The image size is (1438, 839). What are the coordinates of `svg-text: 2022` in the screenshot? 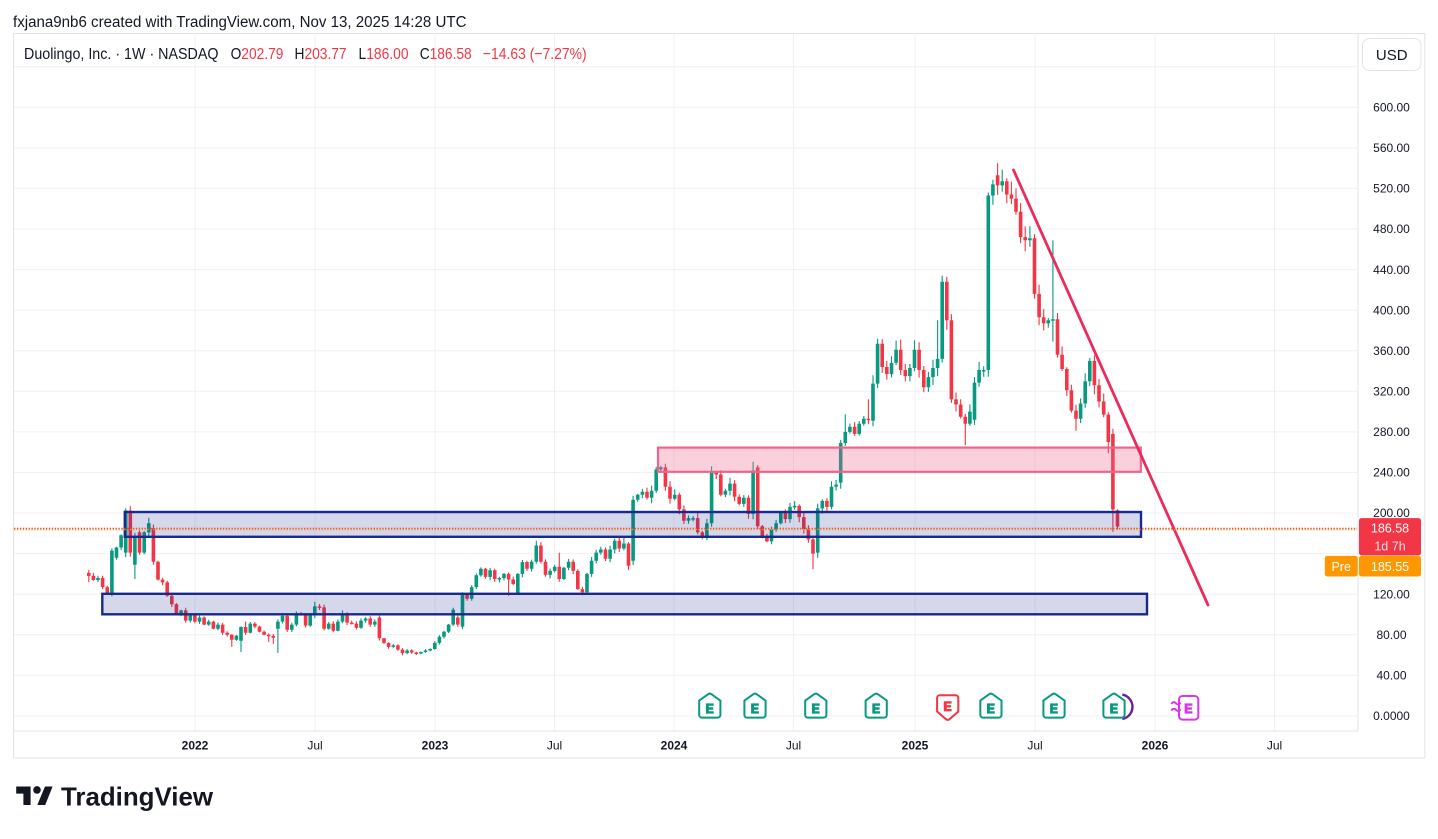 It's located at (195, 746).